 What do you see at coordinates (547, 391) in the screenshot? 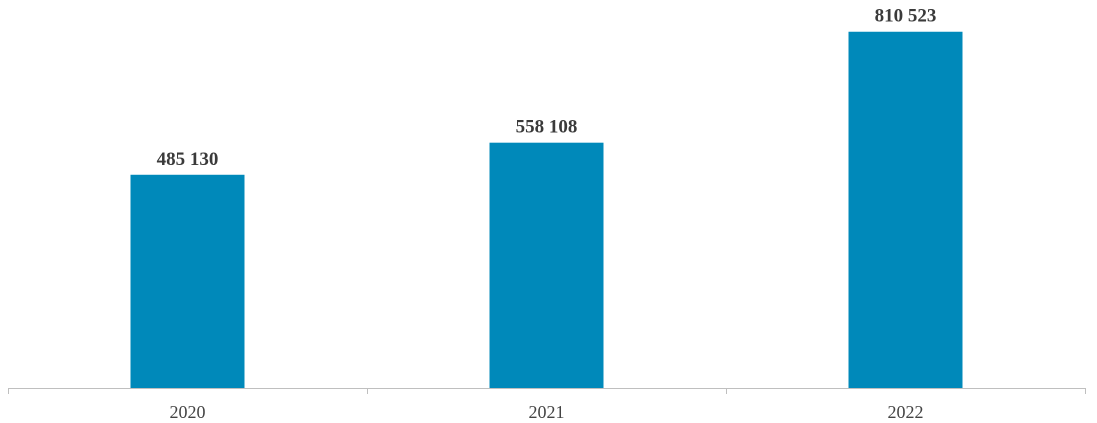
I see `x-axis-ticks` at bounding box center [547, 391].